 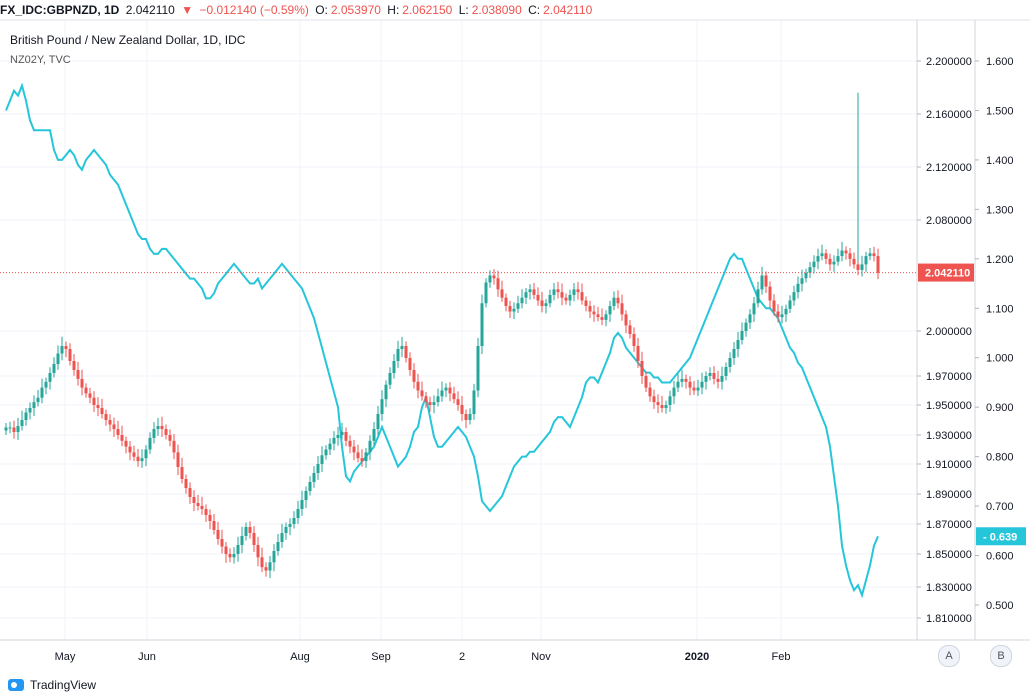 What do you see at coordinates (1000, 408) in the screenshot?
I see `yield-tick-label: 0.900` at bounding box center [1000, 408].